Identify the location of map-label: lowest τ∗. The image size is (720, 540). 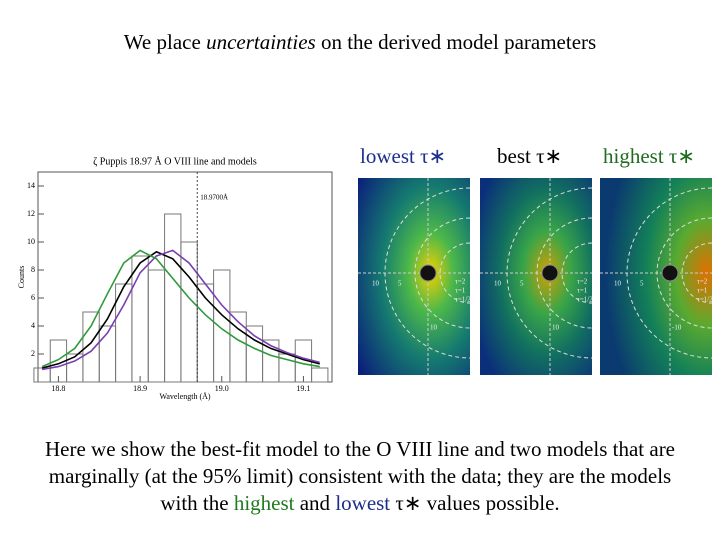
(403, 156).